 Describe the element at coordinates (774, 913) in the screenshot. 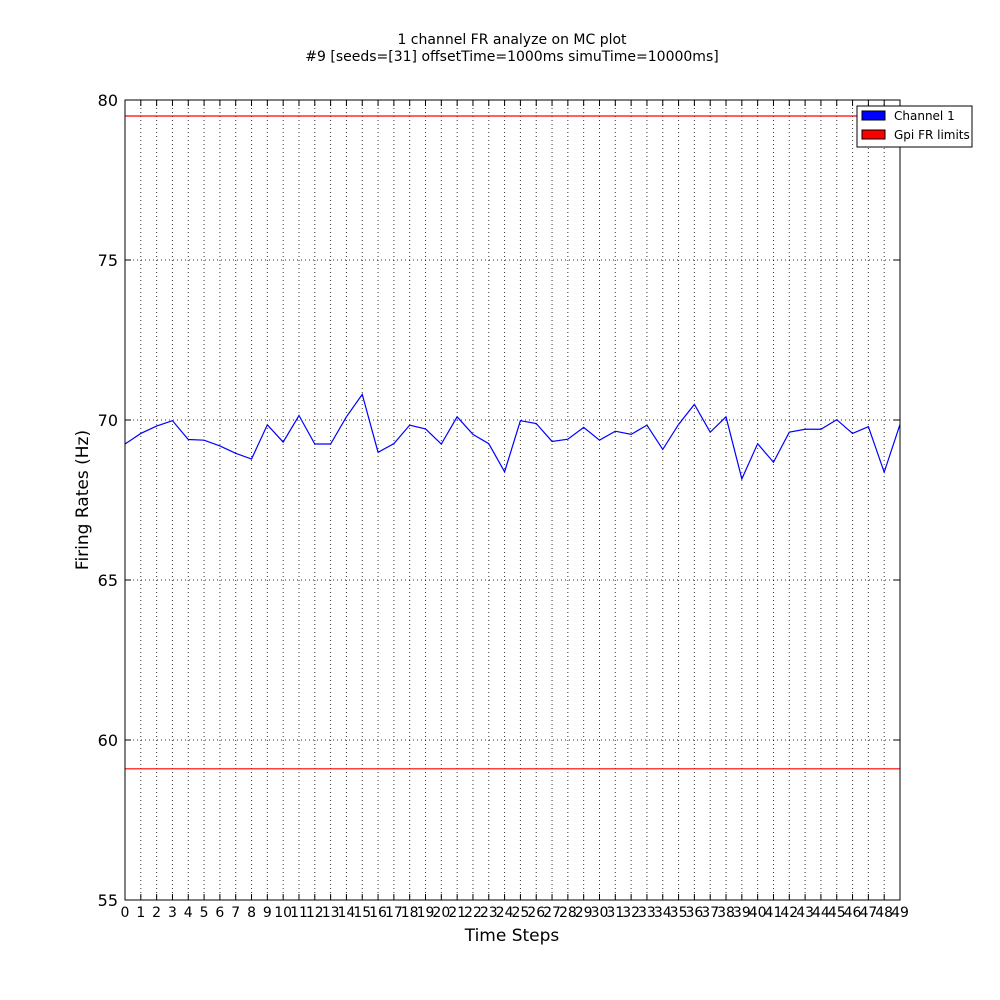

I see `x-tick-label-41: 41` at that location.